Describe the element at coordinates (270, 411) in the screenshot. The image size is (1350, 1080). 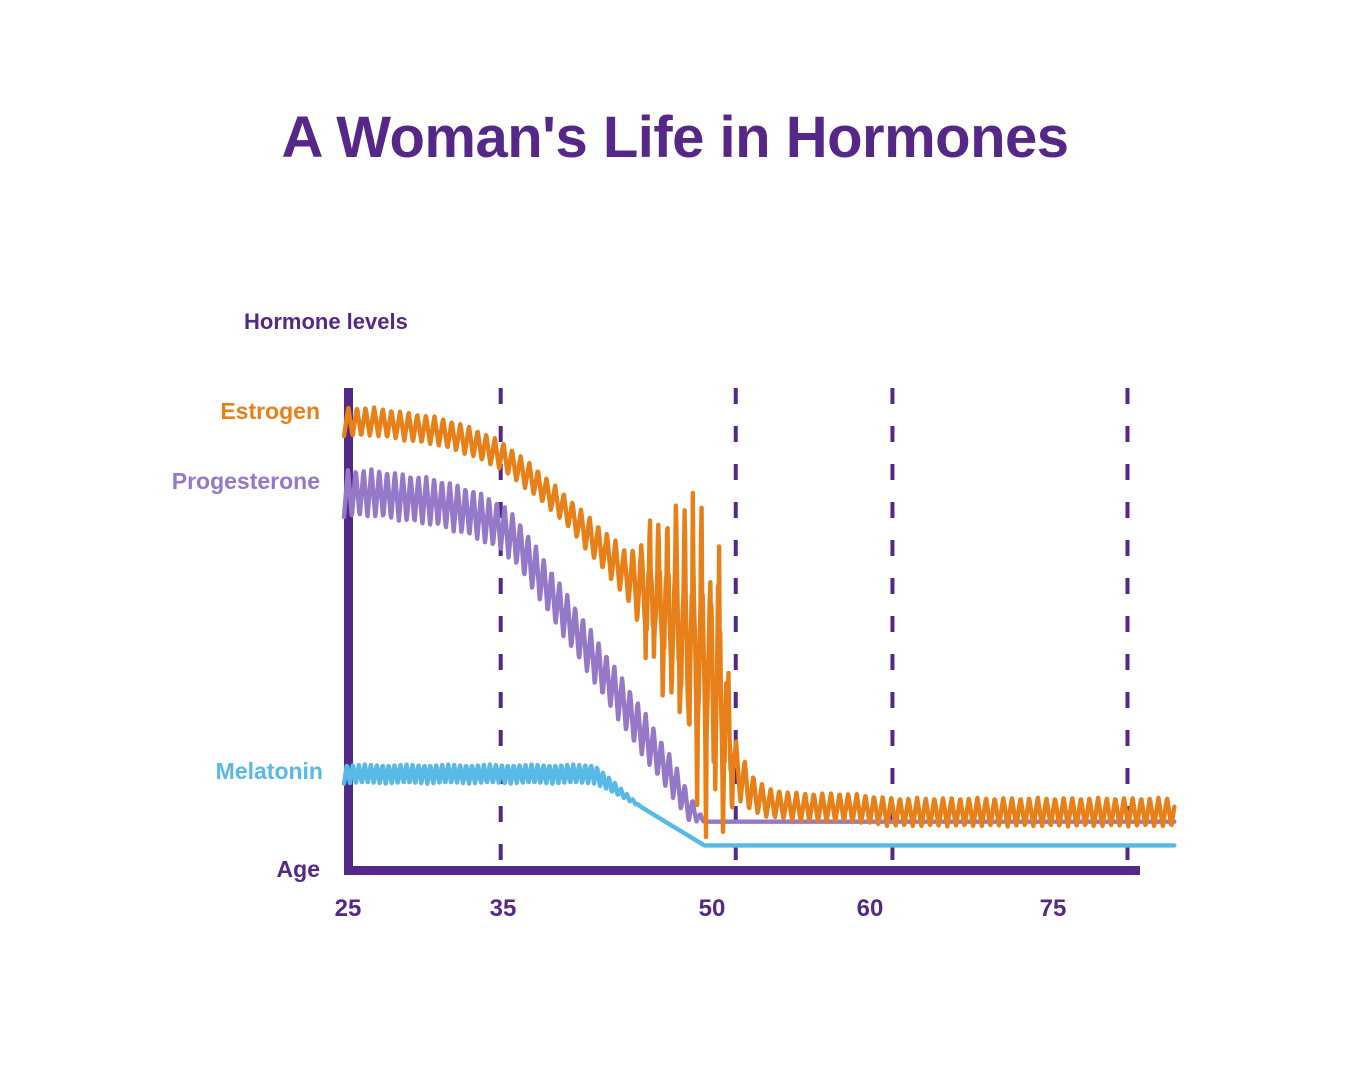
I see `series-label-estrogen: Estrogen` at that location.